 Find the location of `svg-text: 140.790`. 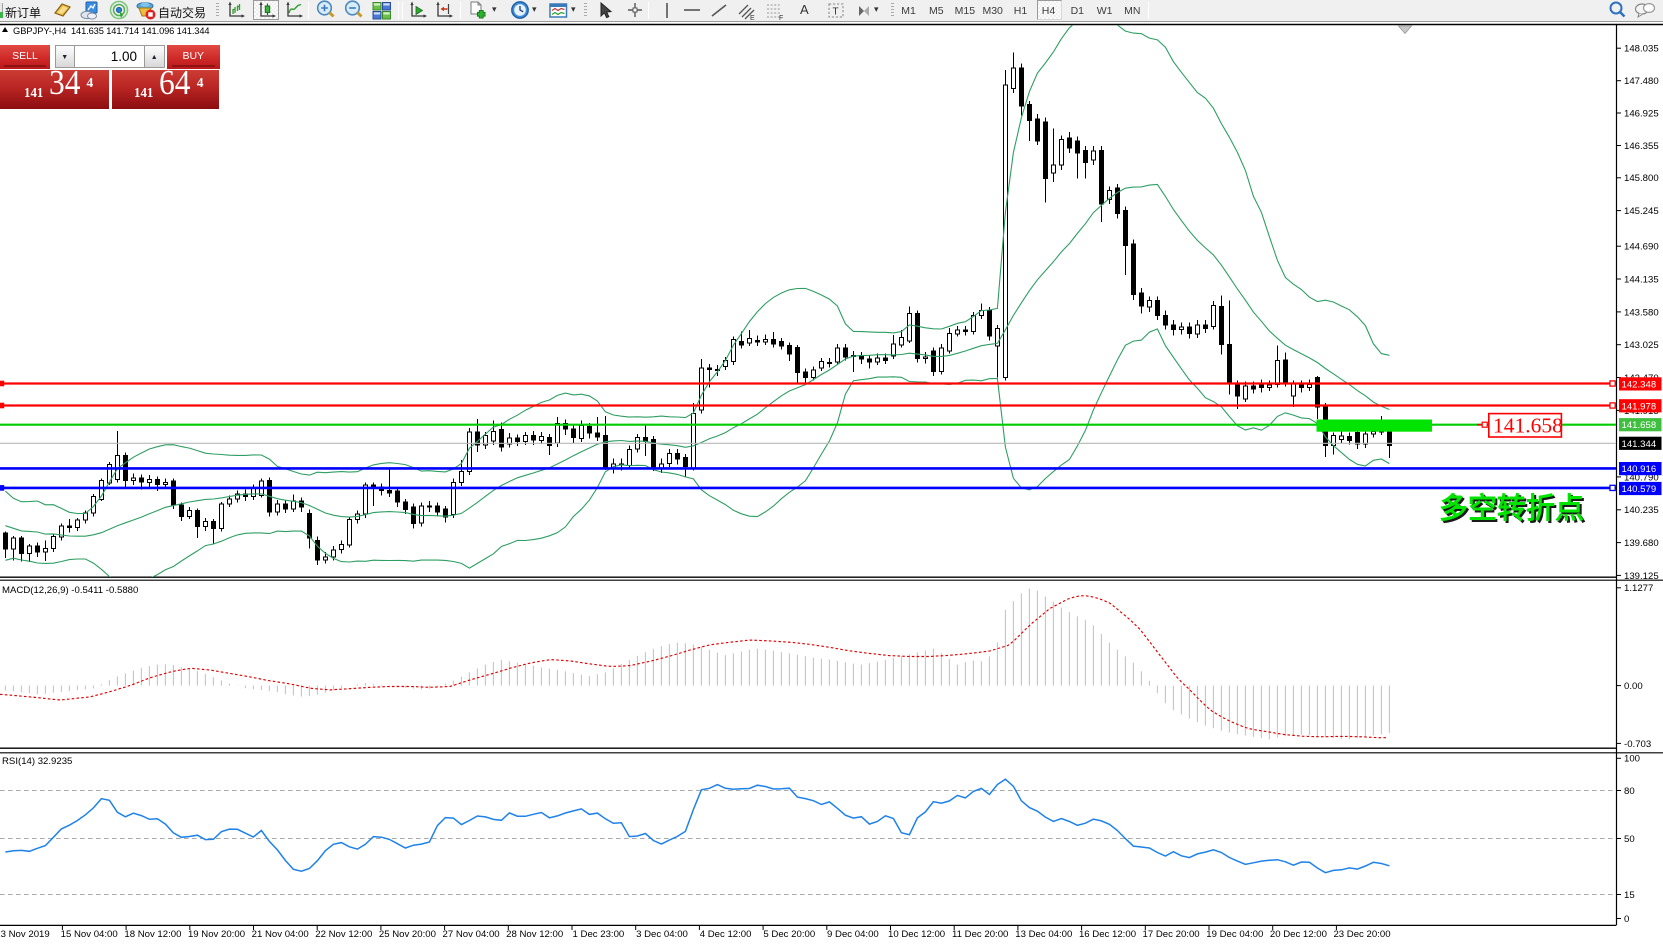

svg-text: 140.790 is located at coordinates (1641, 477).